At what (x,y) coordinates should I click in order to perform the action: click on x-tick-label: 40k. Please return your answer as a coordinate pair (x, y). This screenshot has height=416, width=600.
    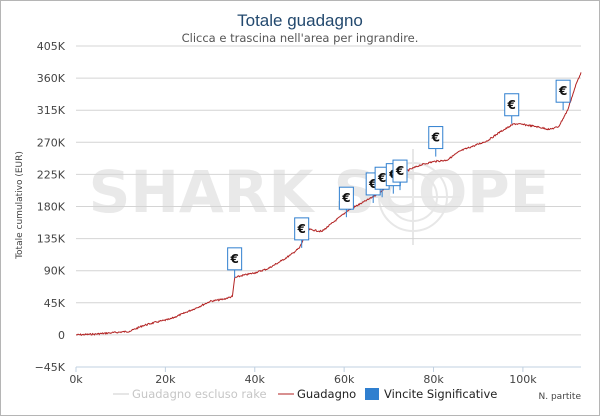
    Looking at the image, I should click on (255, 379).